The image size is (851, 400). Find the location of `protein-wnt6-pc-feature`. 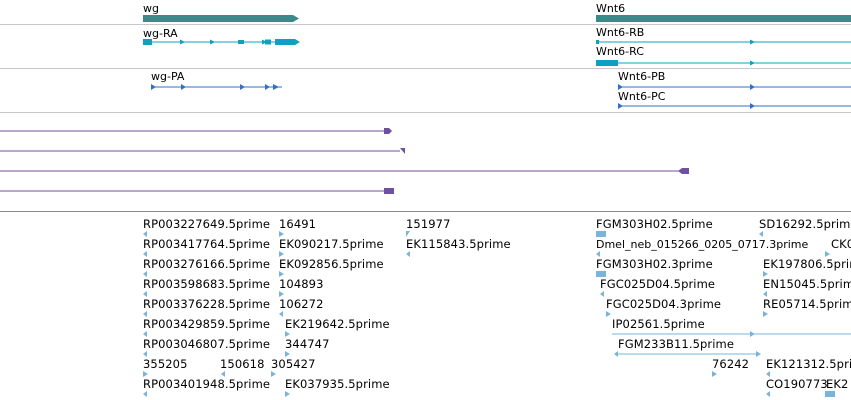

protein-wnt6-pc-feature is located at coordinates (734, 106).